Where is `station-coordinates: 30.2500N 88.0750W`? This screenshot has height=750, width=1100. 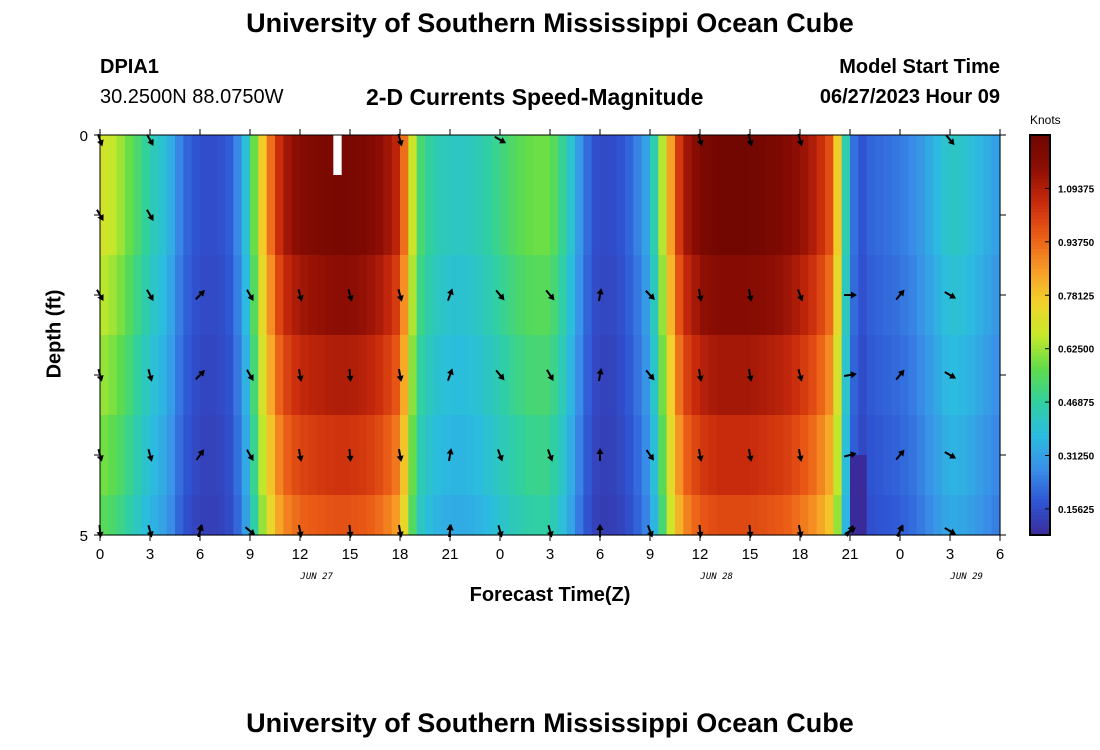
station-coordinates: 30.2500N 88.0750W is located at coordinates (192, 97).